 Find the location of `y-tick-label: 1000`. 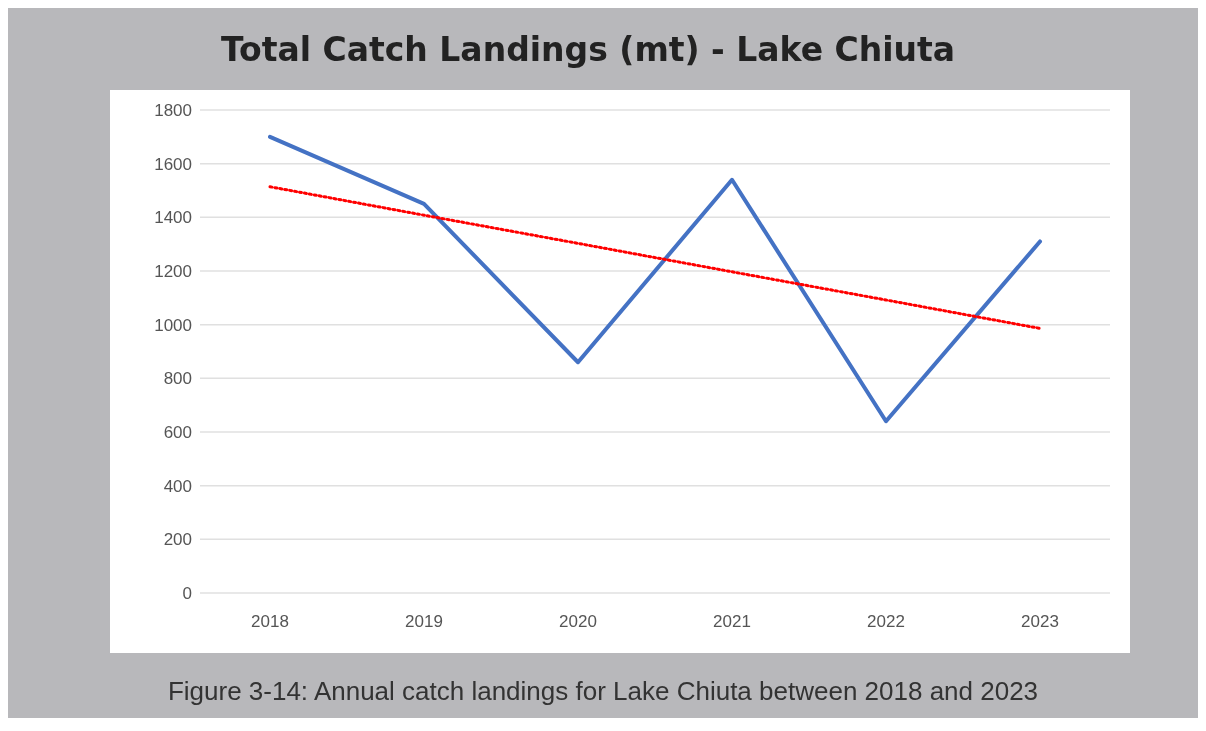

y-tick-label: 1000 is located at coordinates (173, 325).